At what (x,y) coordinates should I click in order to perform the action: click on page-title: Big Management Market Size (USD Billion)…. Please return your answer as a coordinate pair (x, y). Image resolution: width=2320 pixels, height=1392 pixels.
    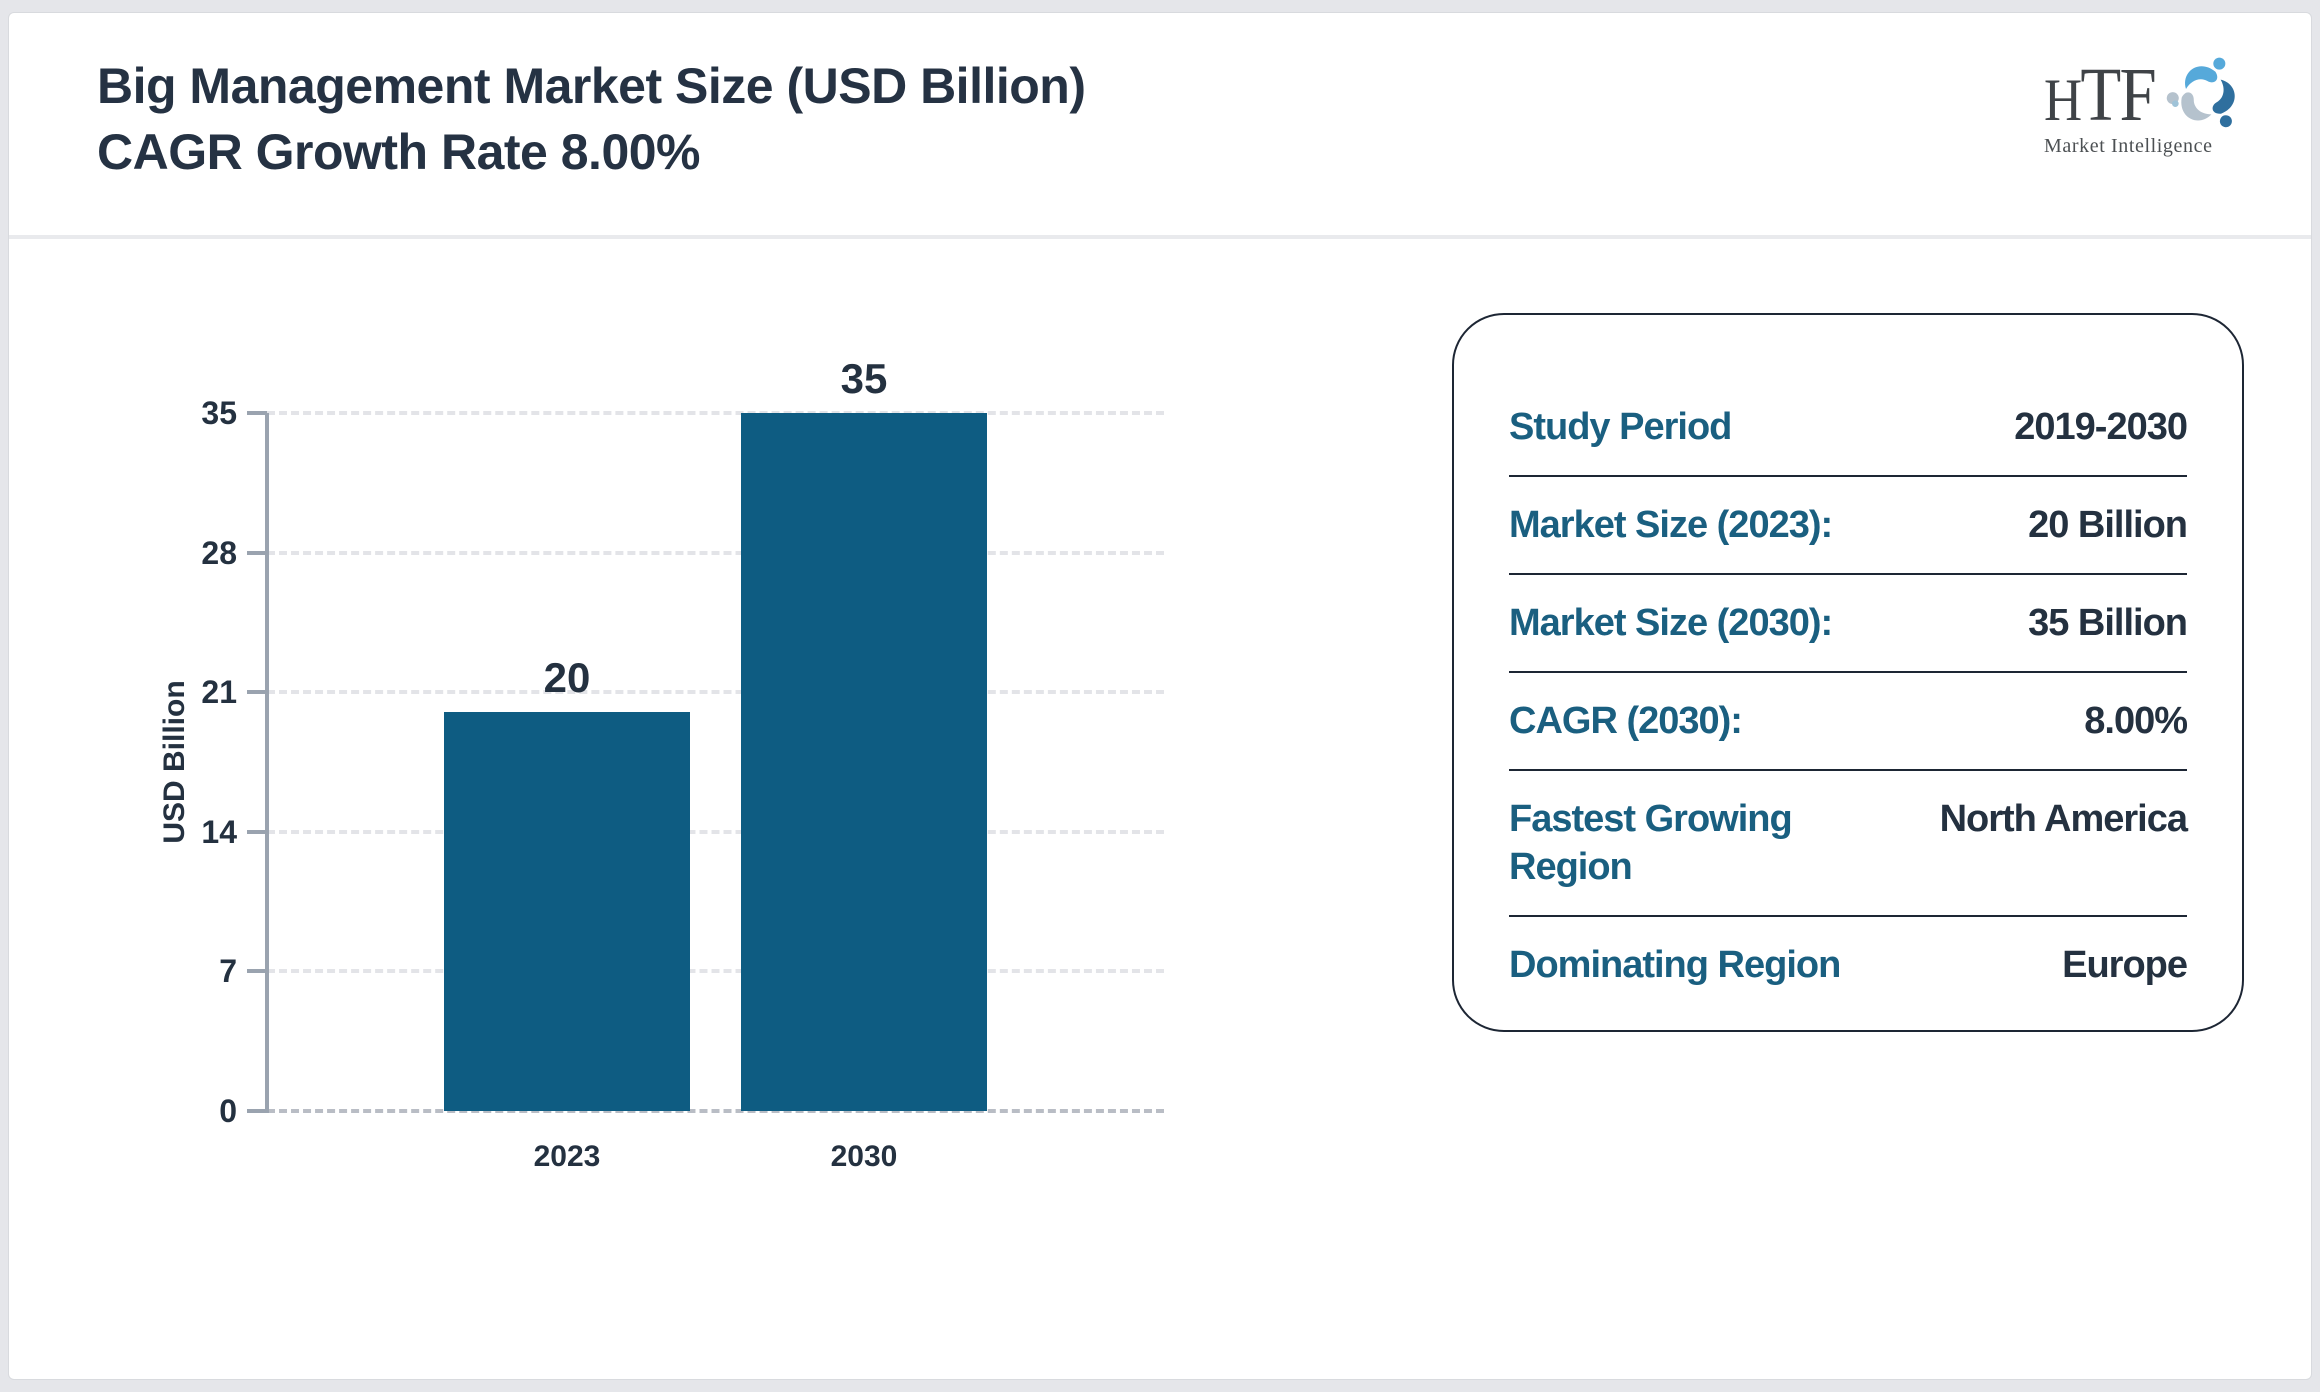
    Looking at the image, I should click on (591, 119).